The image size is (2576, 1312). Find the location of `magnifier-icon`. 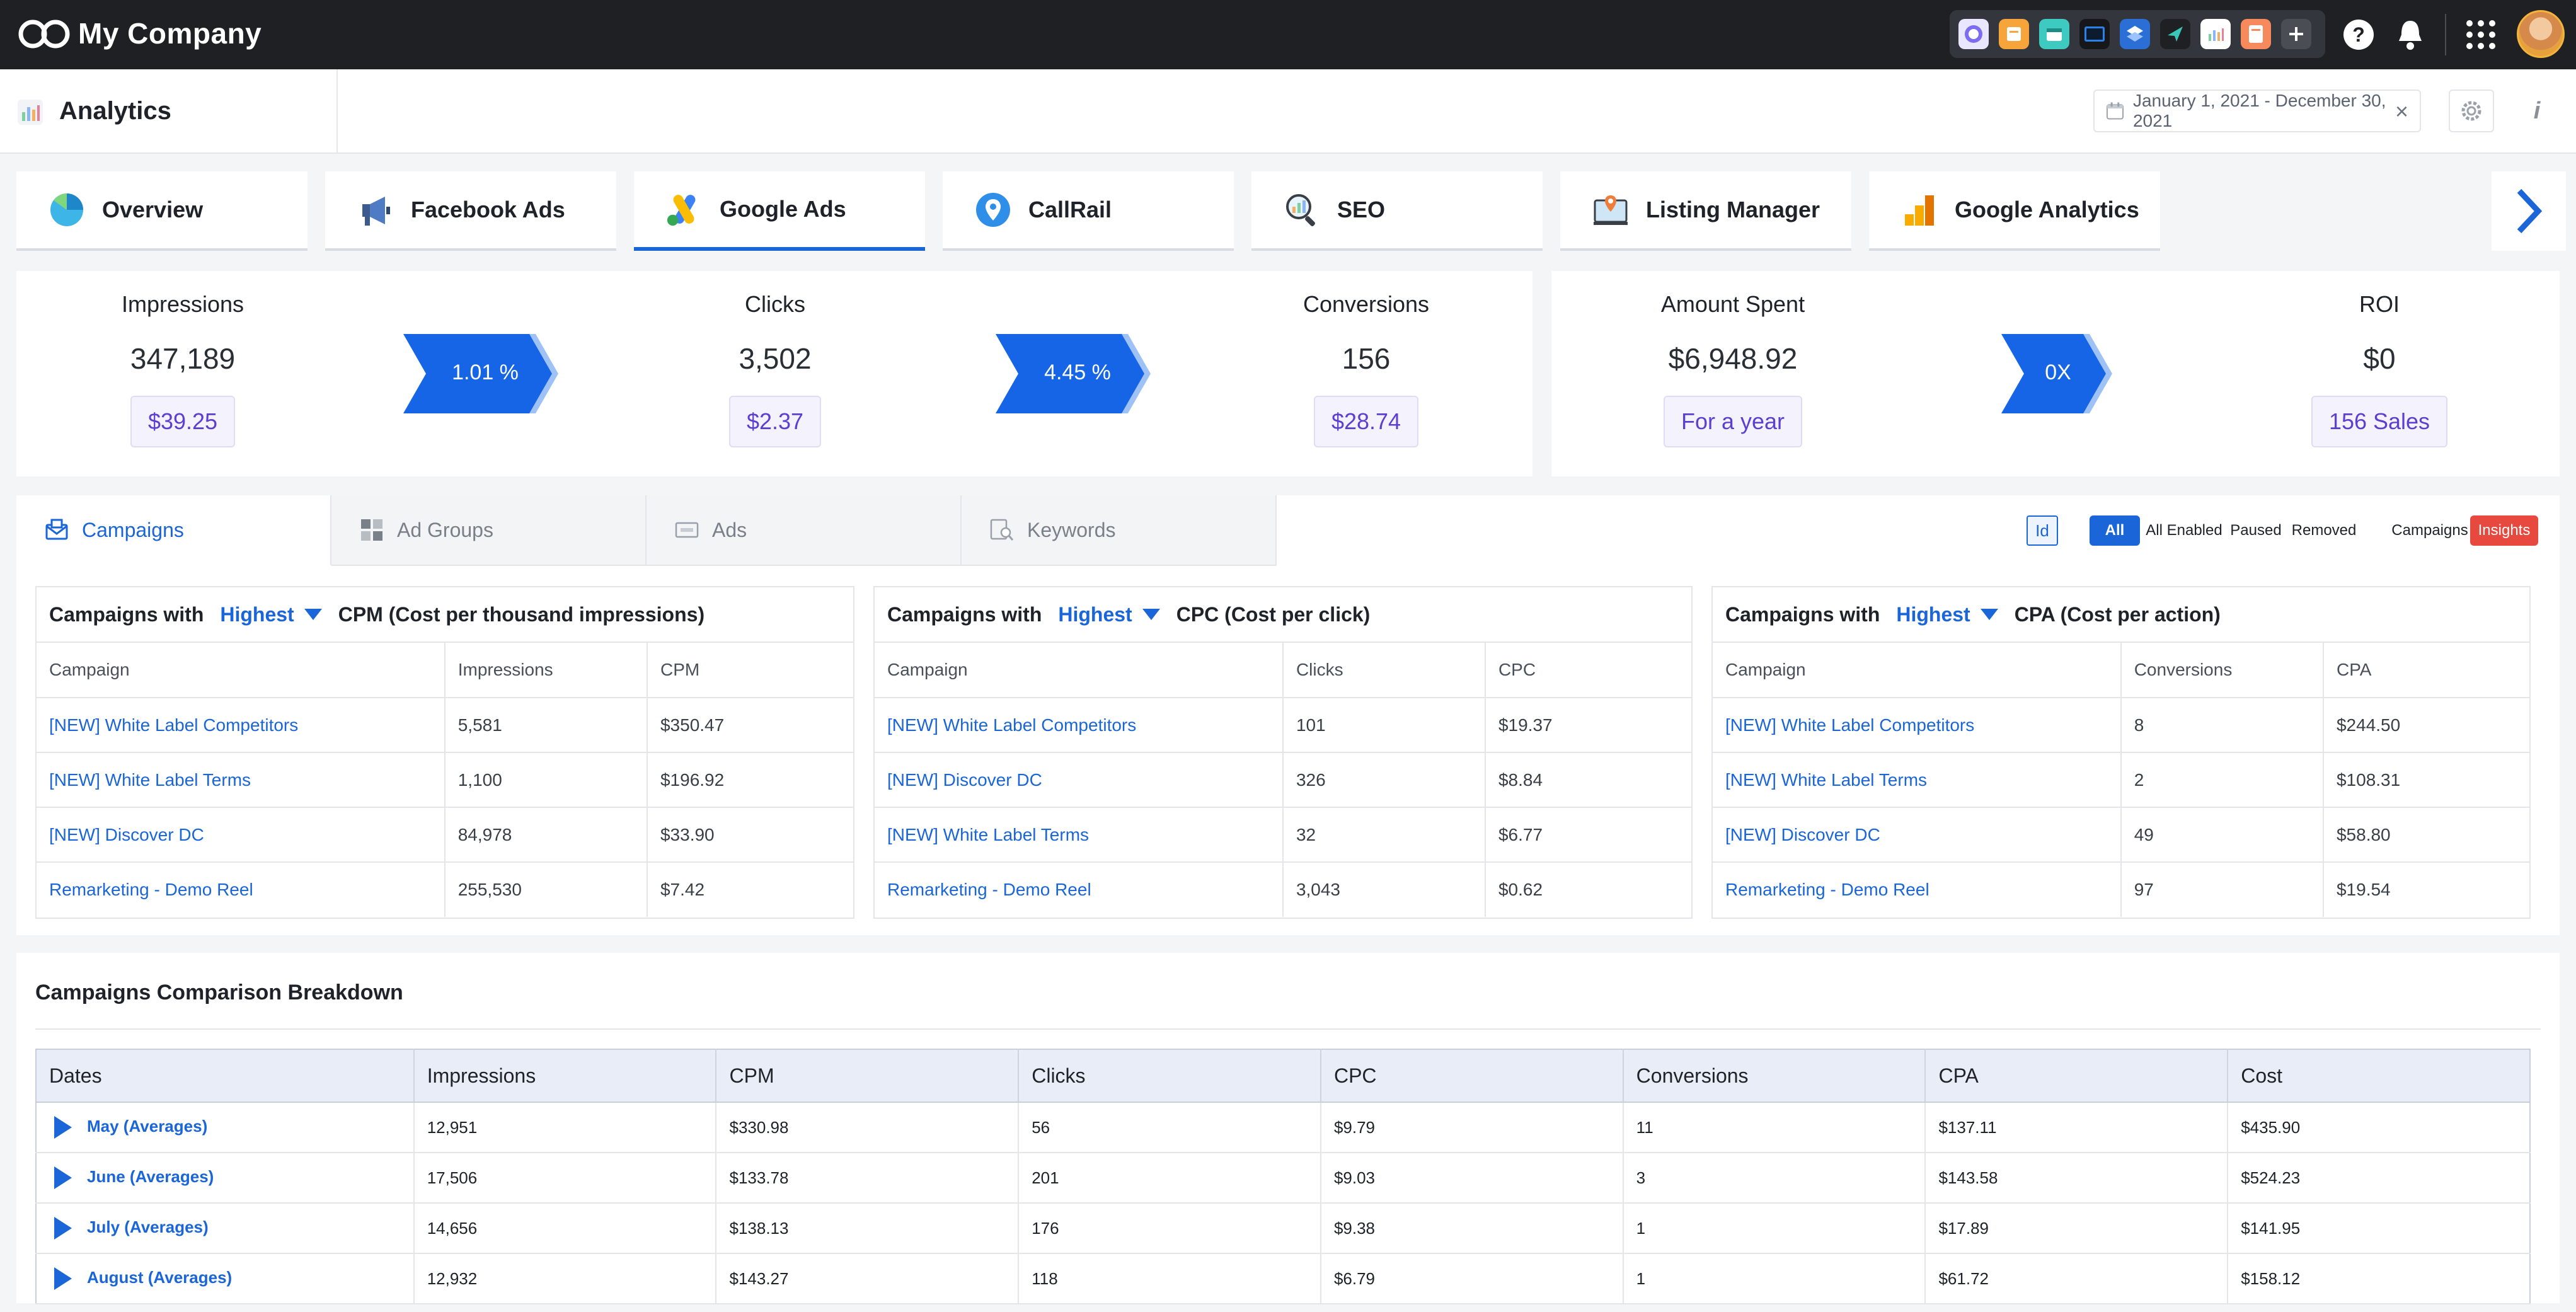

magnifier-icon is located at coordinates (1302, 210).